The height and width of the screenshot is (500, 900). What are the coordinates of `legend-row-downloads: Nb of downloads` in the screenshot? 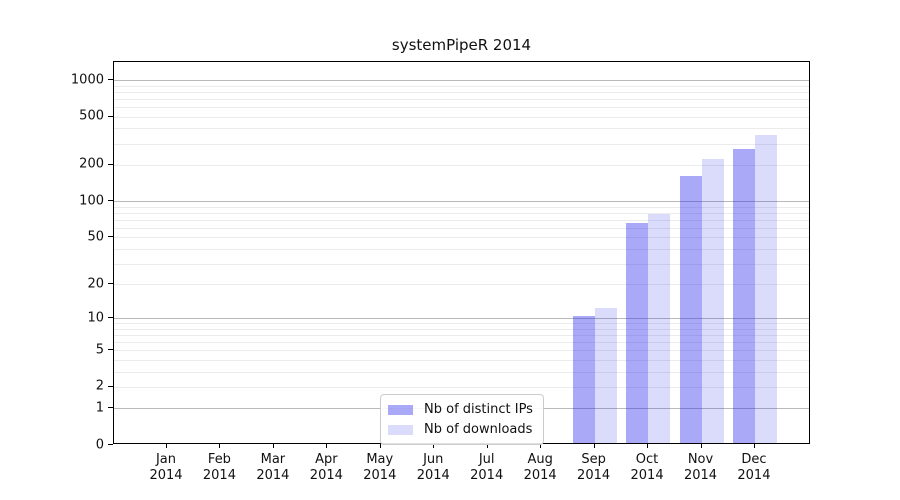 It's located at (460, 429).